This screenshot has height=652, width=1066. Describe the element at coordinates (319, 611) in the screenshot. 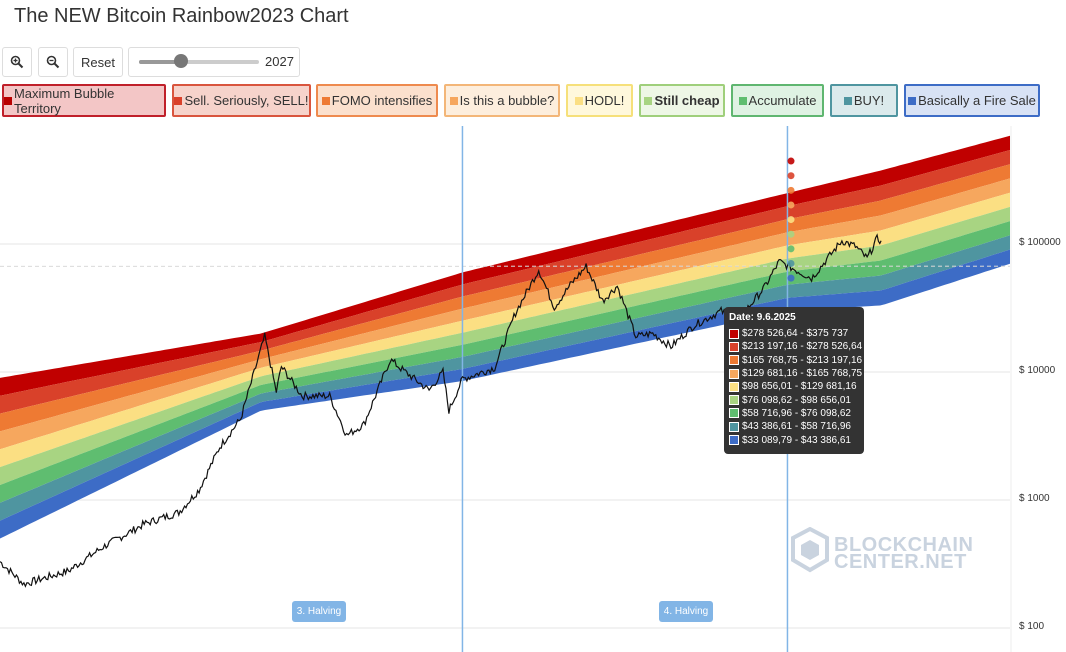

I see `halving-label-3: 3. Halving` at that location.